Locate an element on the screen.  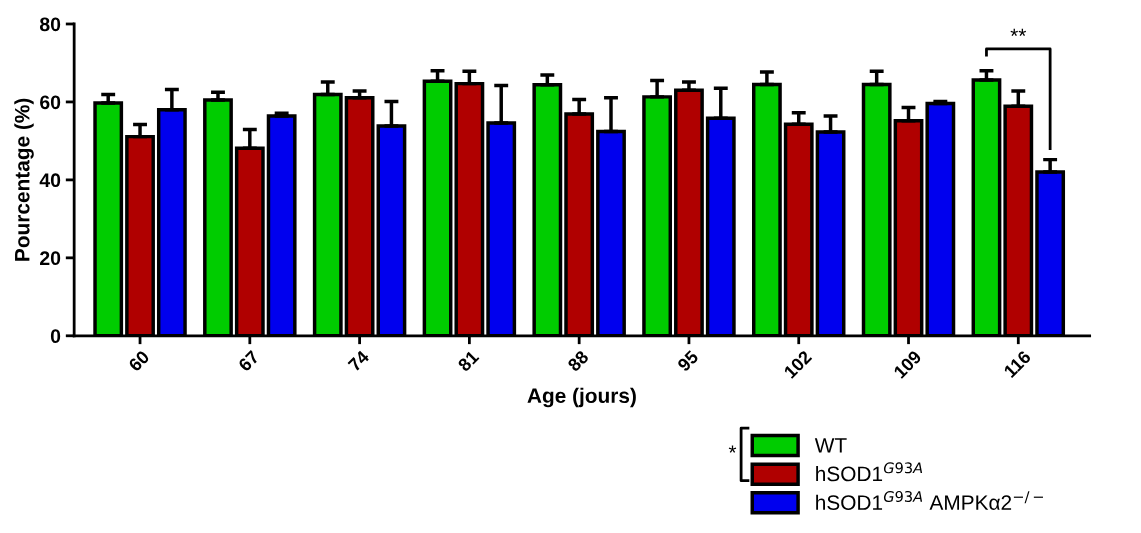
x-tick-label: 102 is located at coordinates (798, 364).